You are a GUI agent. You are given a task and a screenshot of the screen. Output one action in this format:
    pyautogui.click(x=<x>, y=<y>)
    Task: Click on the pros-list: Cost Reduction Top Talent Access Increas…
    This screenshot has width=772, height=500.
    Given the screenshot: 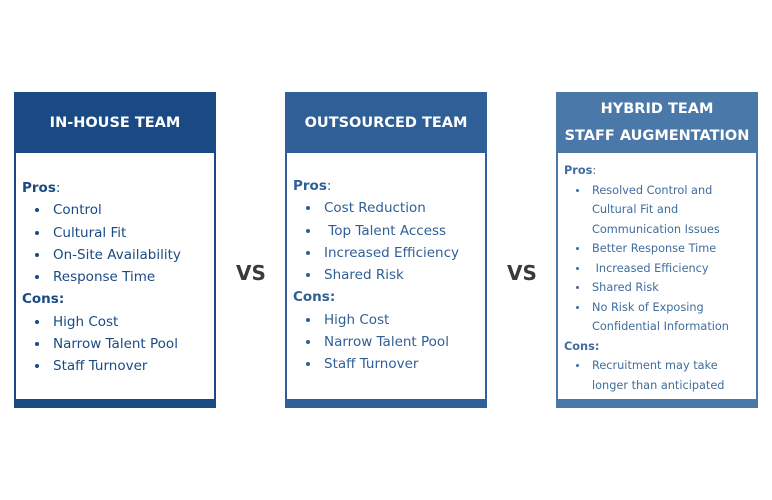 What is the action you would take?
    pyautogui.click(x=389, y=241)
    